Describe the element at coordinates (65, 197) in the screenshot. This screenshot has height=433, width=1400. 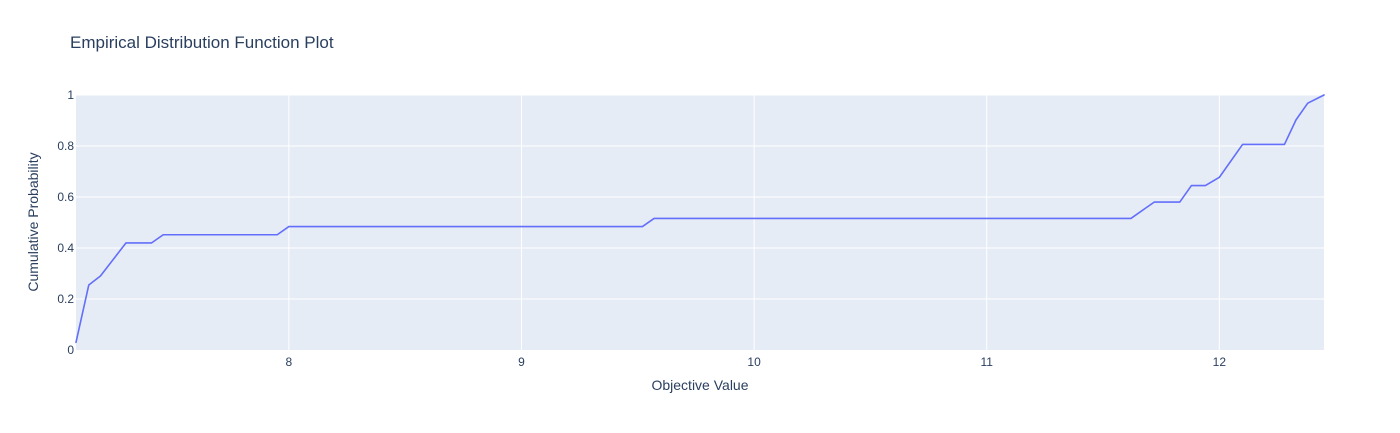
I see `y-tick-label: 0.6` at that location.